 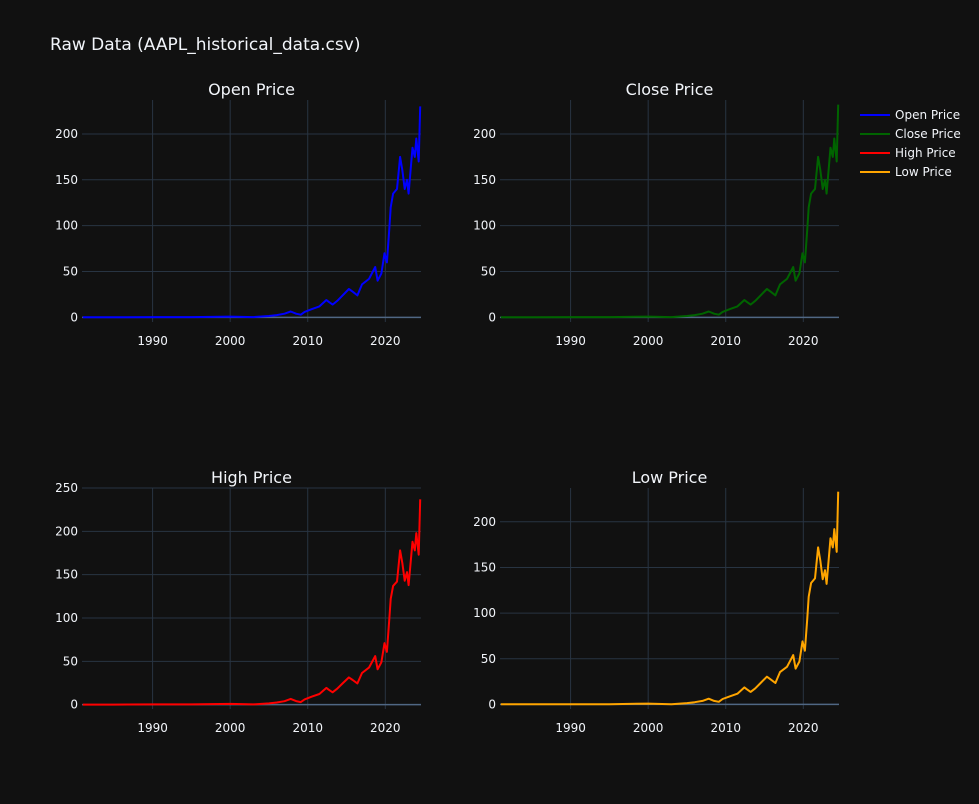 What do you see at coordinates (927, 115) in the screenshot?
I see `legend-label: Open Price` at bounding box center [927, 115].